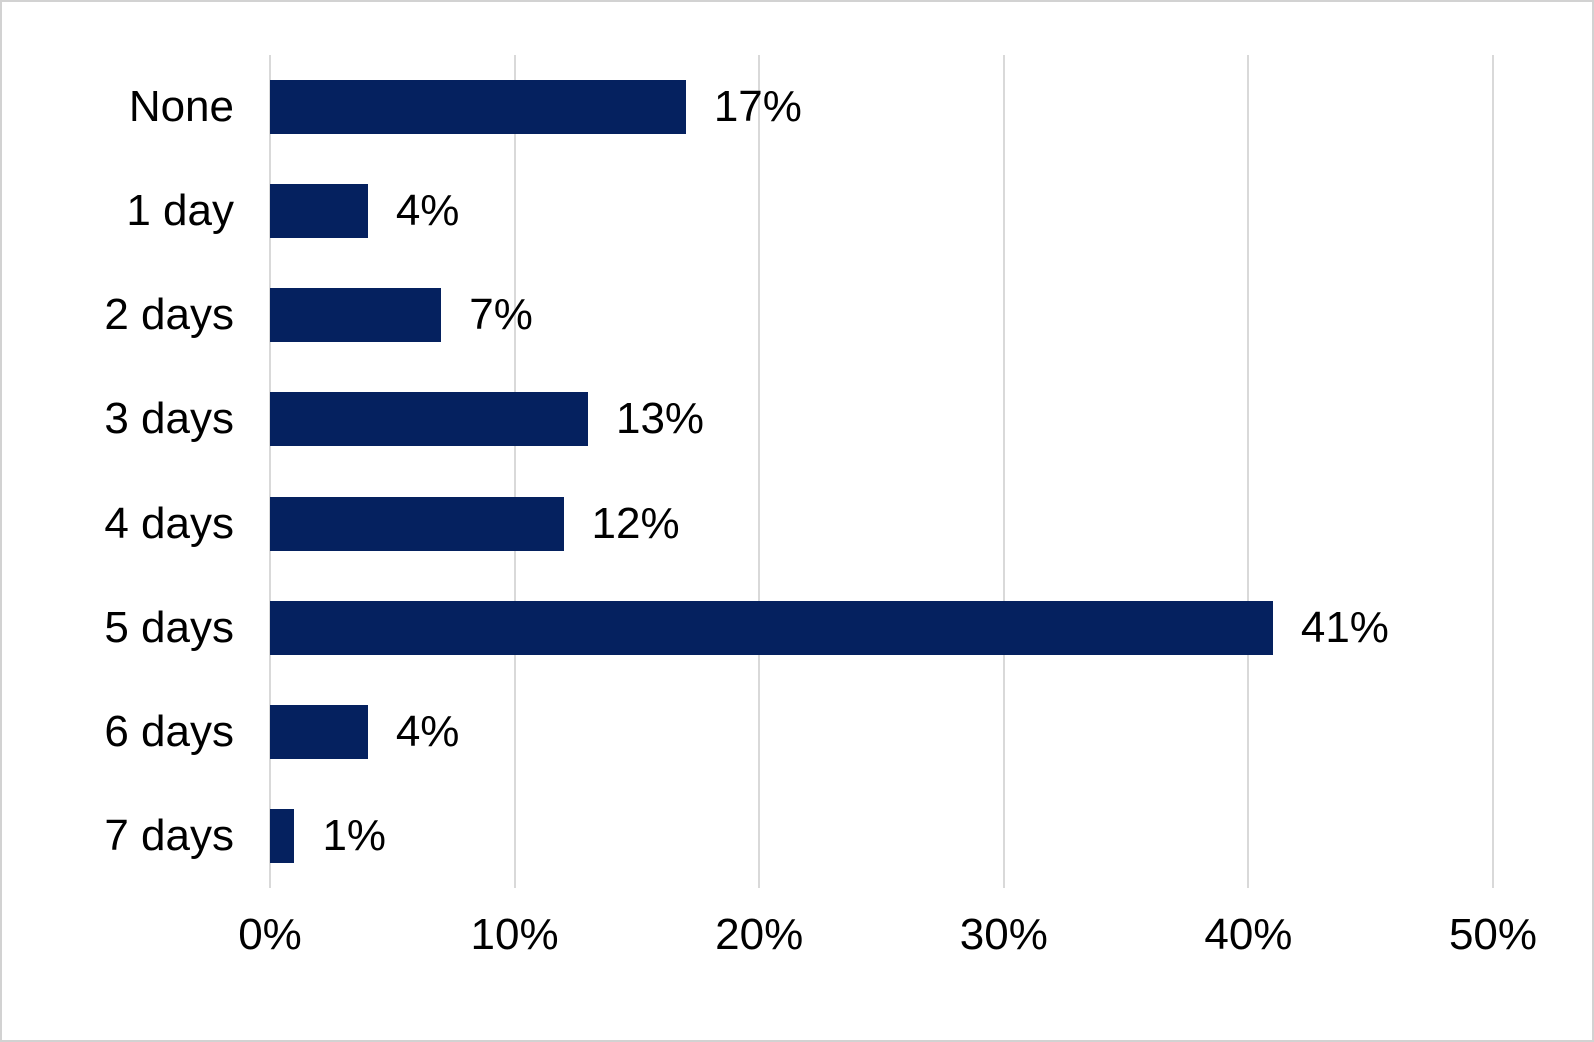 The width and height of the screenshot is (1594, 1042). What do you see at coordinates (887, 935) in the screenshot?
I see `x-axis: 0% 10% 20% 30% 40% 50%` at bounding box center [887, 935].